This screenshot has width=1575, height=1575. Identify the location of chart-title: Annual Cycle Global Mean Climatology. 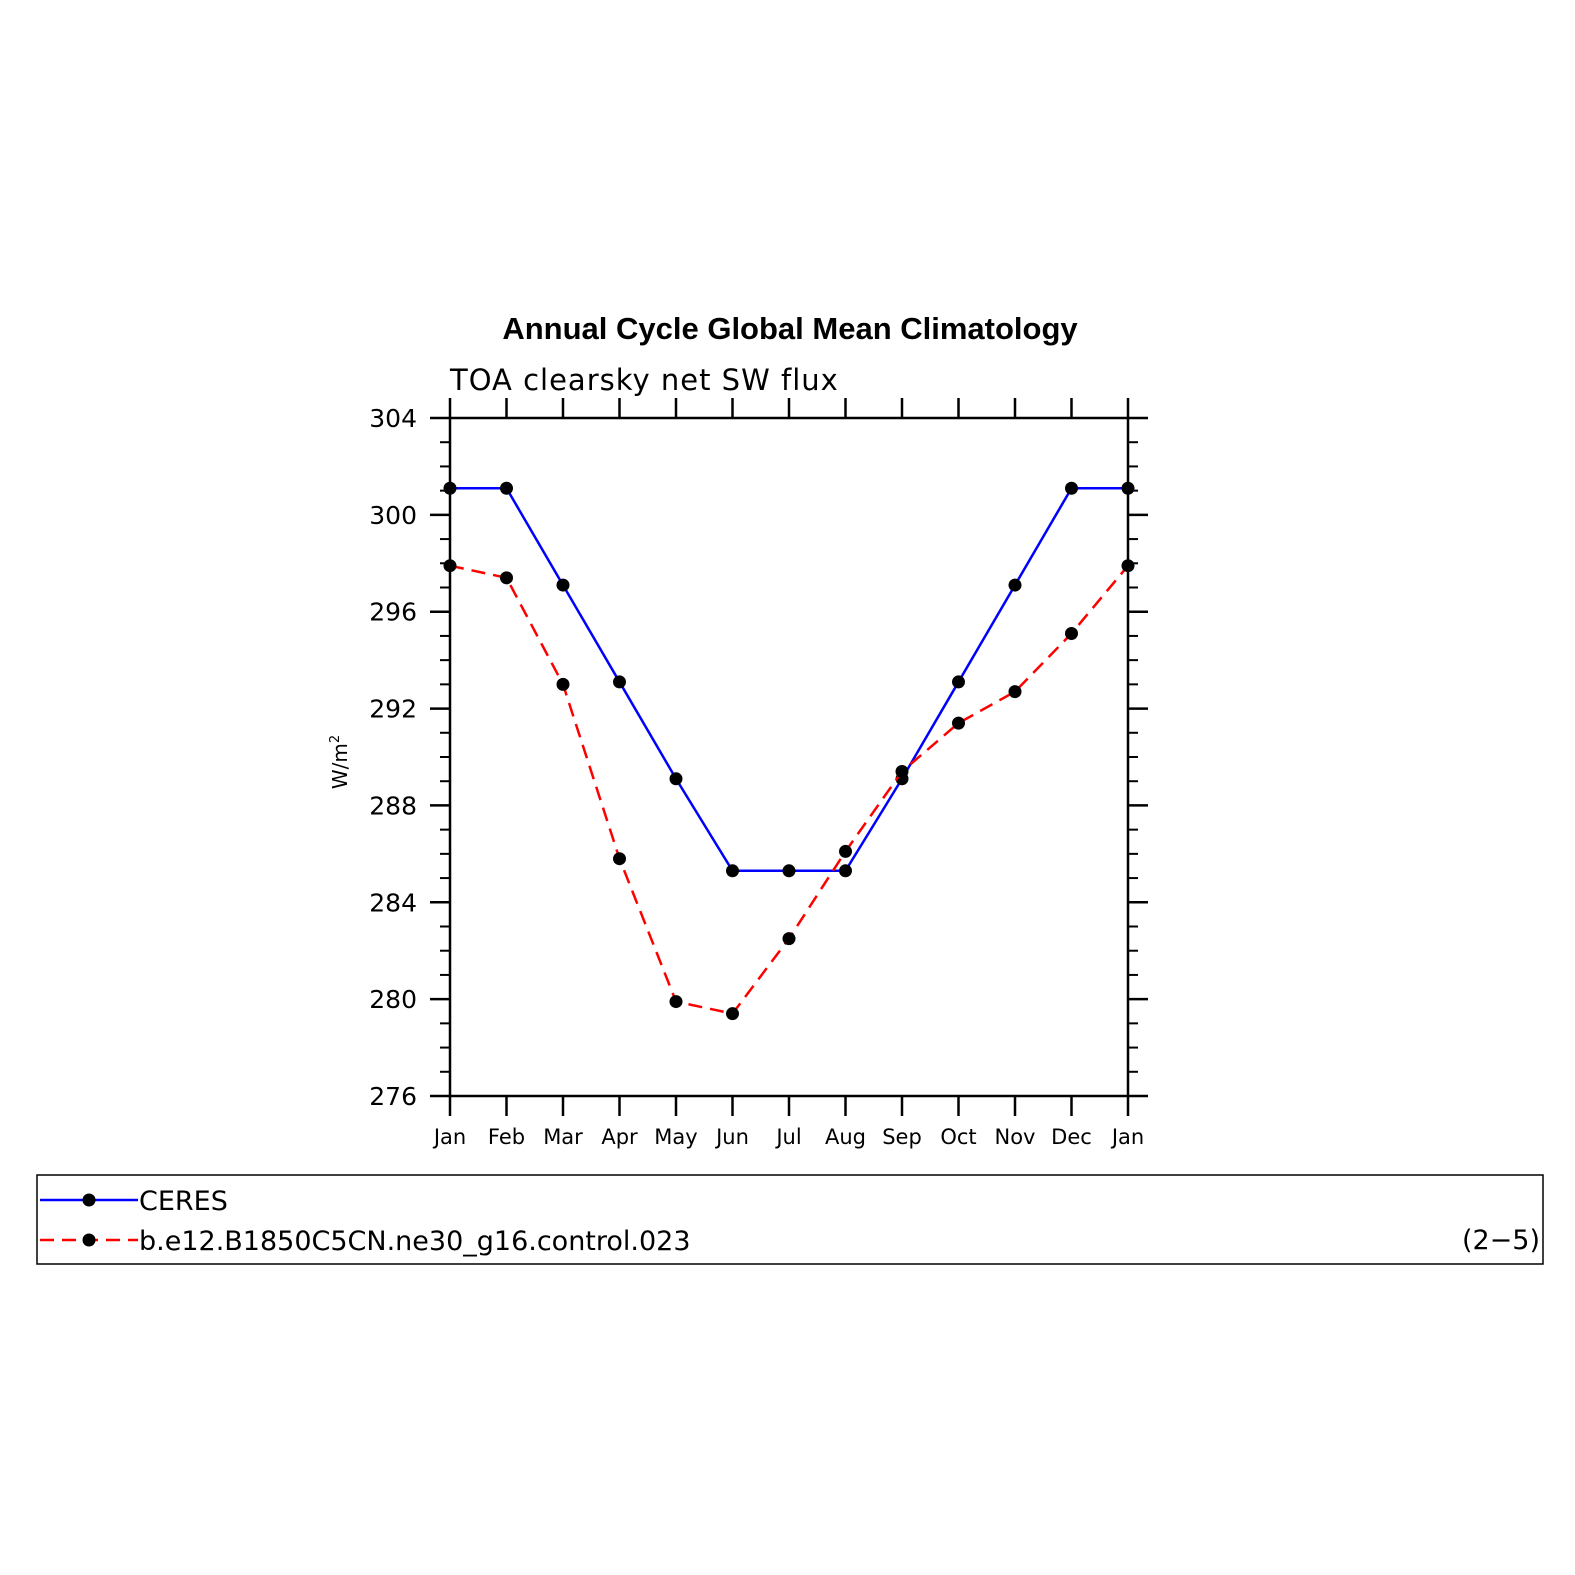
(790, 328).